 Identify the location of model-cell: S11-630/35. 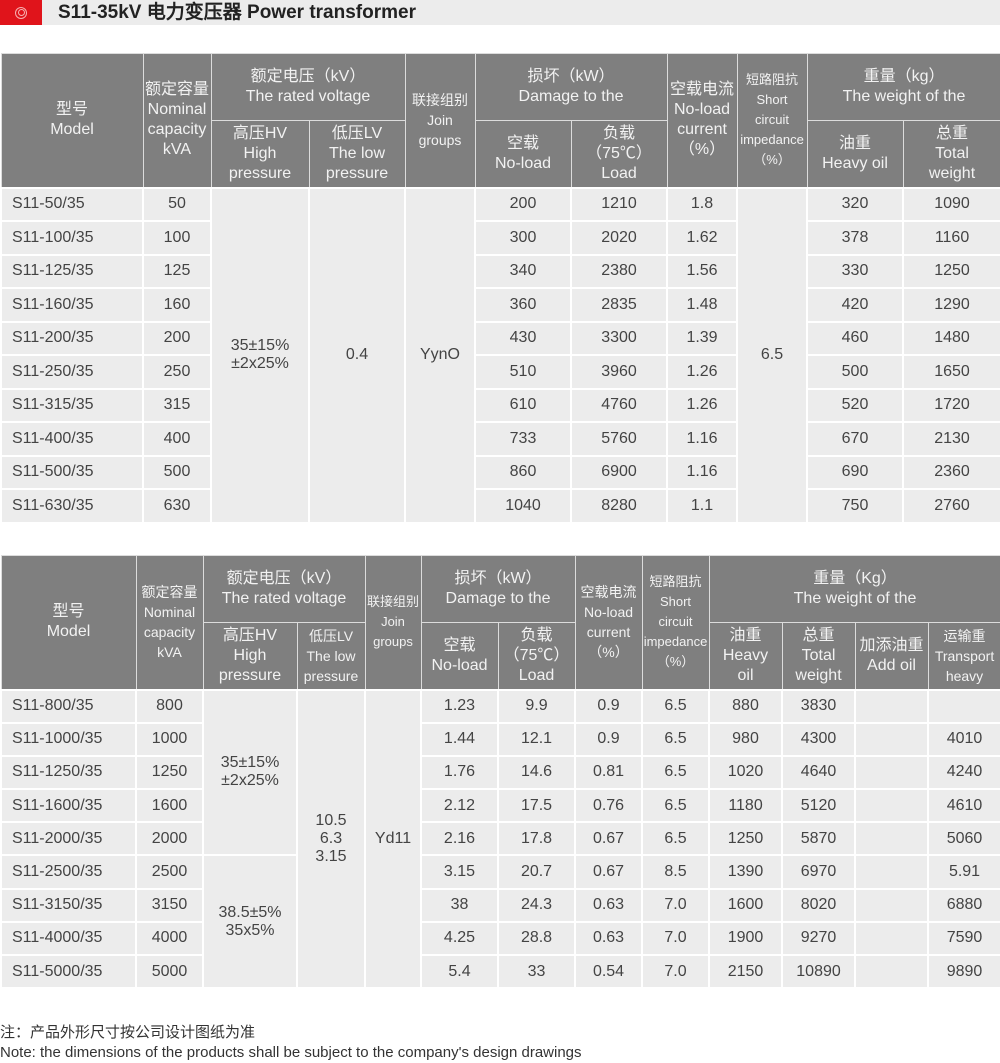
(72, 506).